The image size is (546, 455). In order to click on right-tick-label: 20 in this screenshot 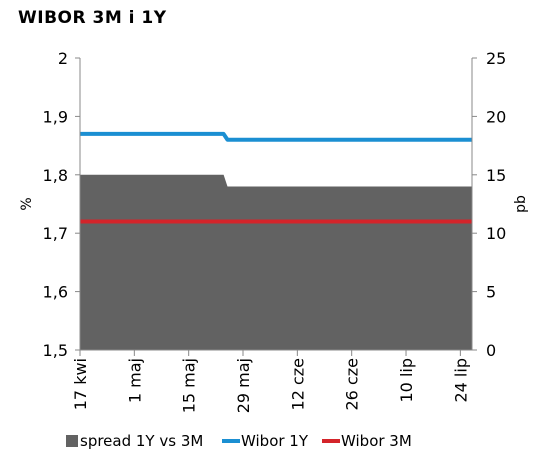, I will do `click(496, 116)`.